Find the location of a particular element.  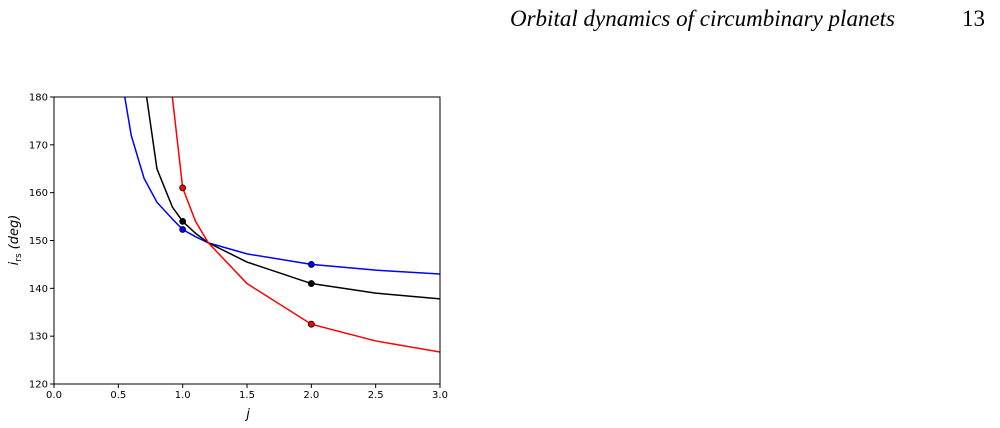

y-tick-label: 180 is located at coordinates (38, 98).